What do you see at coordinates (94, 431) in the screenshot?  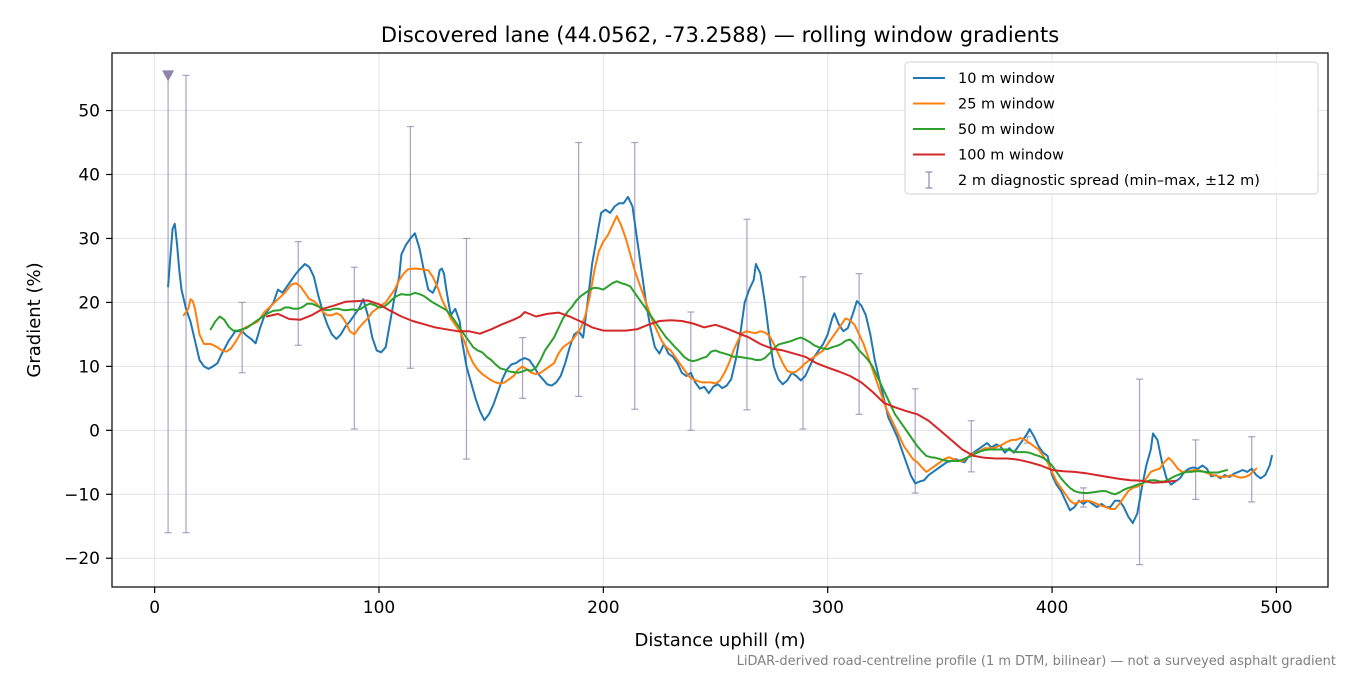 I see `y-tick-label: 0` at bounding box center [94, 431].